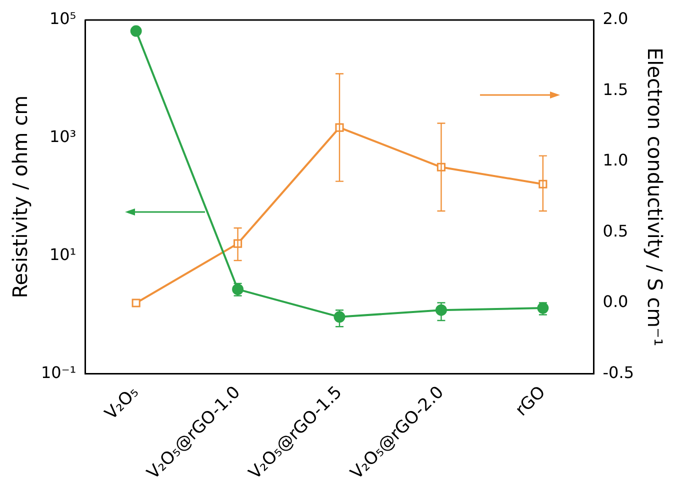 This screenshot has width=673, height=491. What do you see at coordinates (615, 230) in the screenshot?
I see `y2-tick-label: 0.5` at bounding box center [615, 230].